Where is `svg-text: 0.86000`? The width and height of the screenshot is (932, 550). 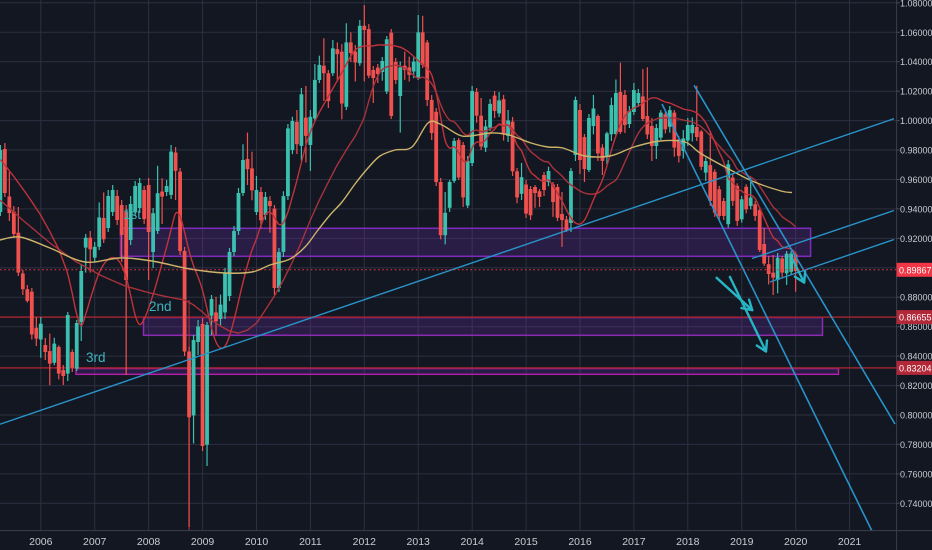
svg-text: 0.86000 is located at coordinates (916, 327).